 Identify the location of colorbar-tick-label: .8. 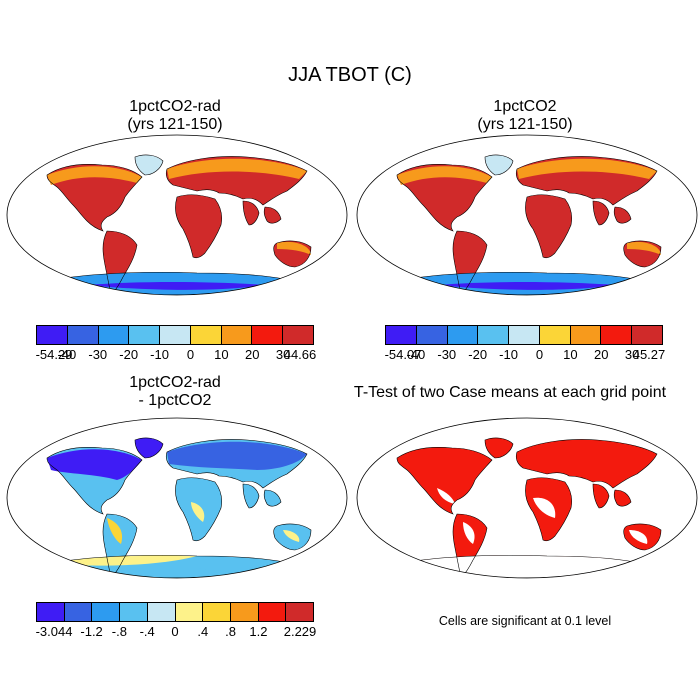
(231, 631).